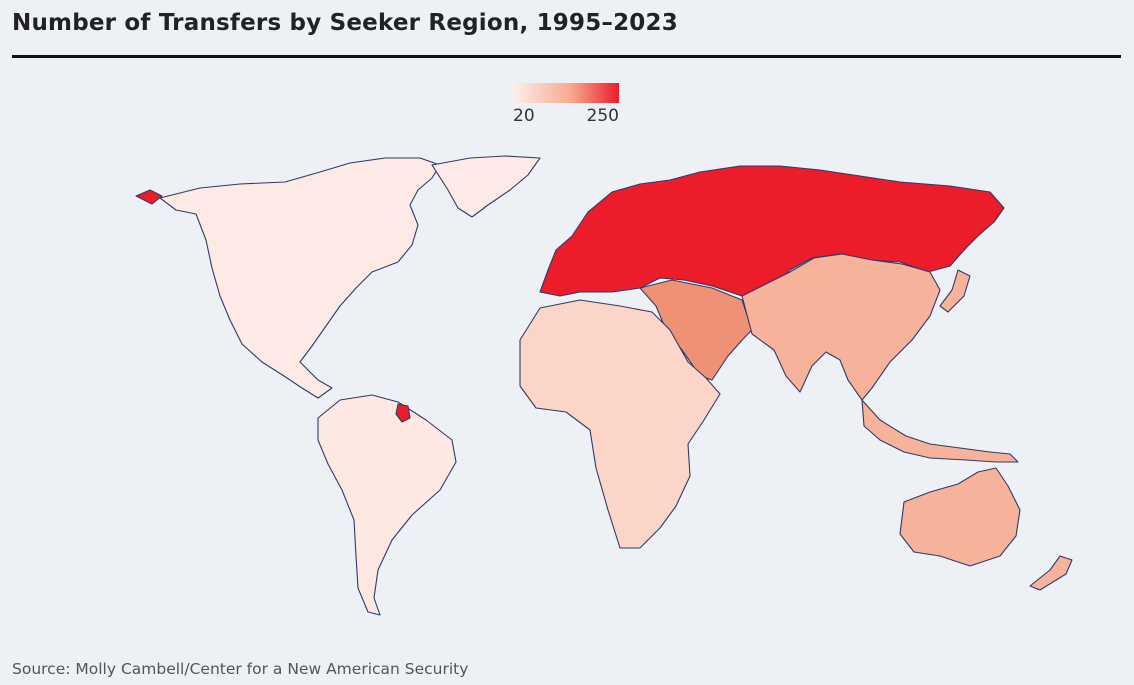 The image size is (1134, 685). Describe the element at coordinates (566, 117) in the screenshot. I see `legend-labels: 20 250` at that location.